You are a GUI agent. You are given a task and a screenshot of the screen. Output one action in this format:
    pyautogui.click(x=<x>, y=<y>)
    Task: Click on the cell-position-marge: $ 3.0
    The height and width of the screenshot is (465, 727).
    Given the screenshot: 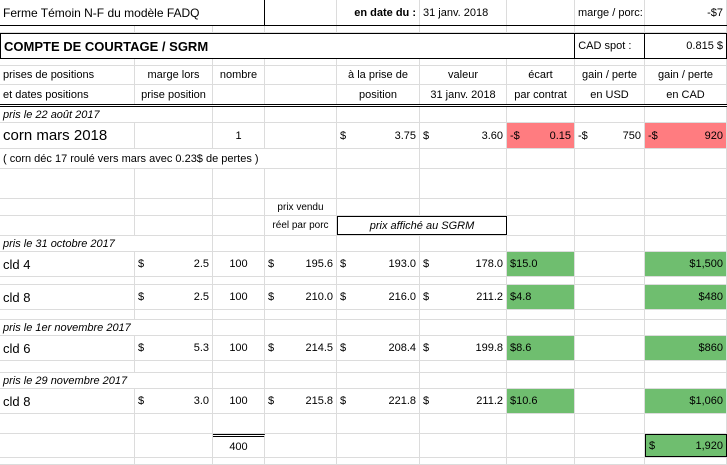 What is the action you would take?
    pyautogui.click(x=174, y=401)
    